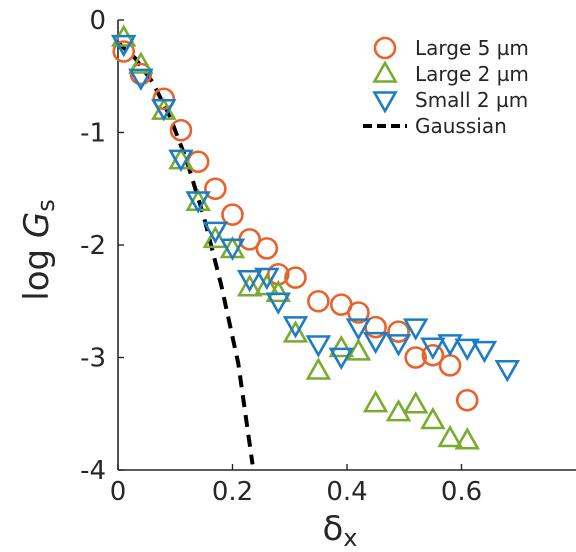  I want to click on legend-label: Small 2 µm, so click(471, 100).